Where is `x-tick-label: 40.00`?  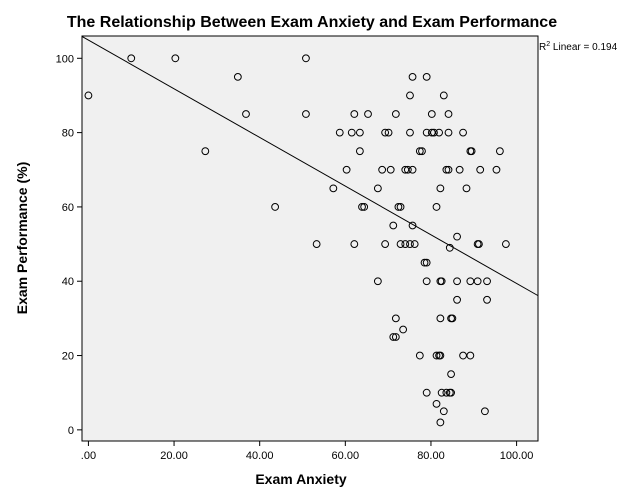
x-tick-label: 40.00 is located at coordinates (260, 456).